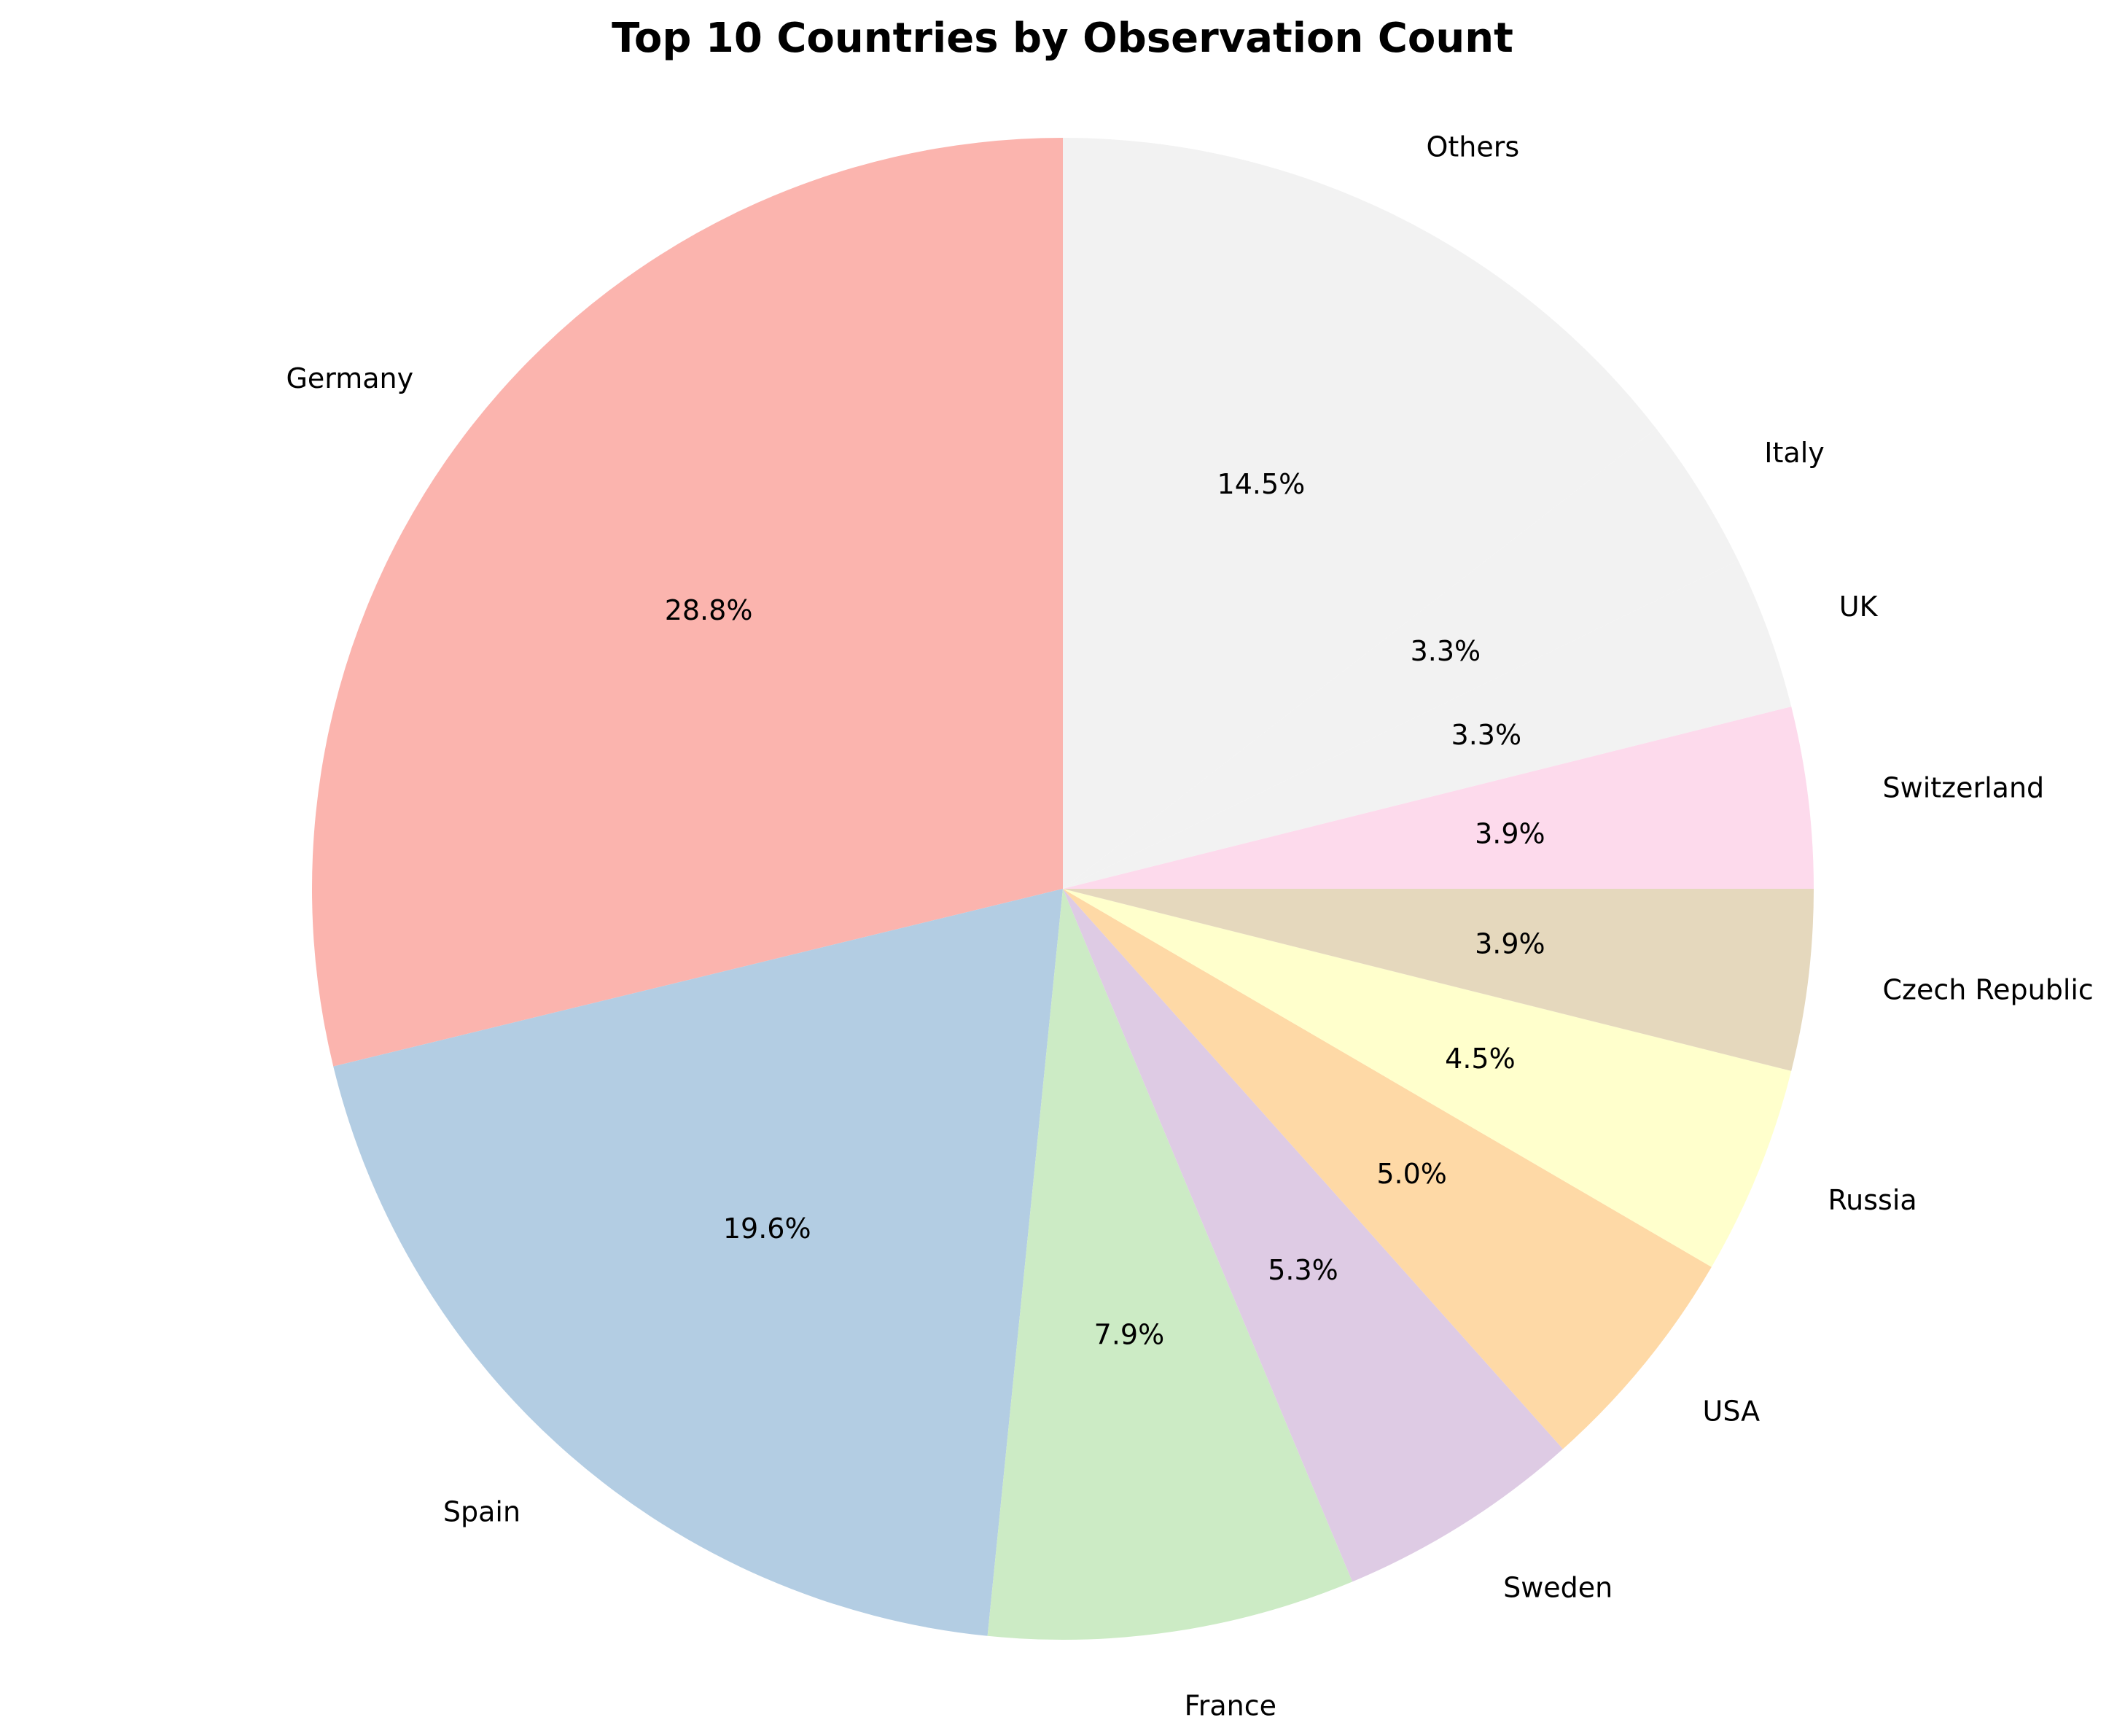 This screenshot has width=2125, height=1736. What do you see at coordinates (1872, 1200) in the screenshot?
I see `slice-label-russia: Russia` at bounding box center [1872, 1200].